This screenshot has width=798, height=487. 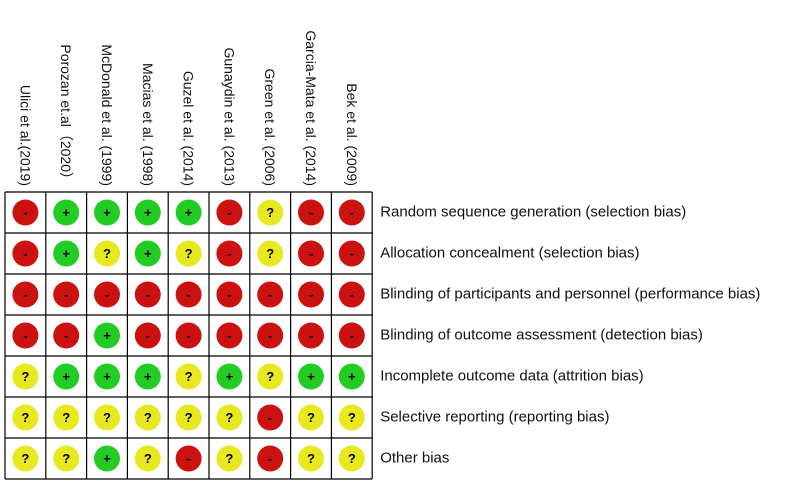 What do you see at coordinates (66, 115) in the screenshot?
I see `study-label: Porozan et.al（2020）` at bounding box center [66, 115].